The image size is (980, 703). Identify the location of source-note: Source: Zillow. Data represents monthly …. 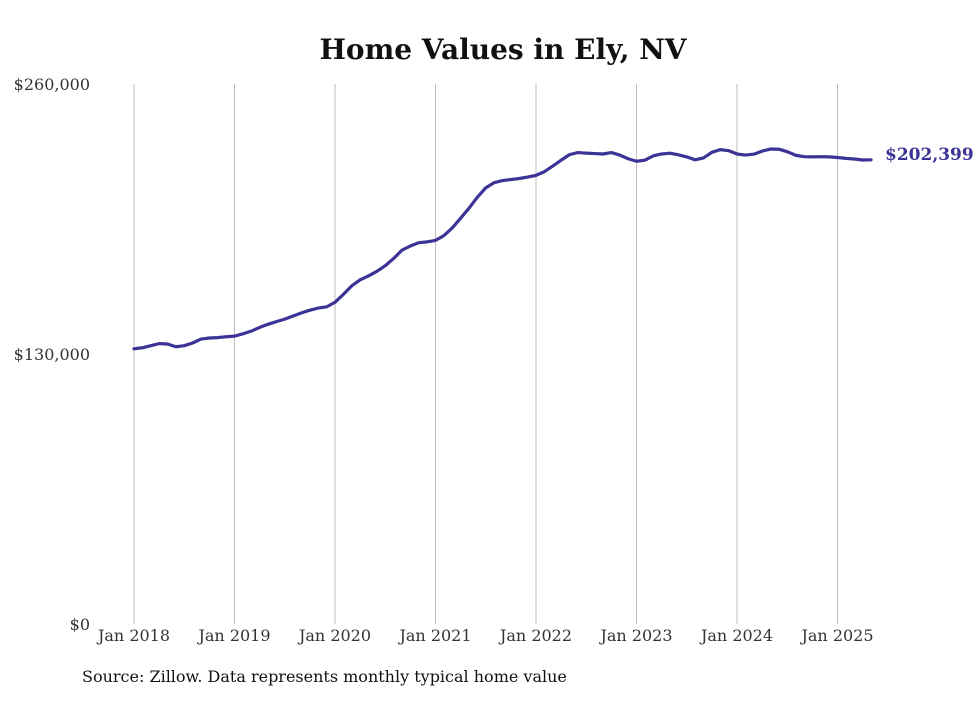
(324, 676).